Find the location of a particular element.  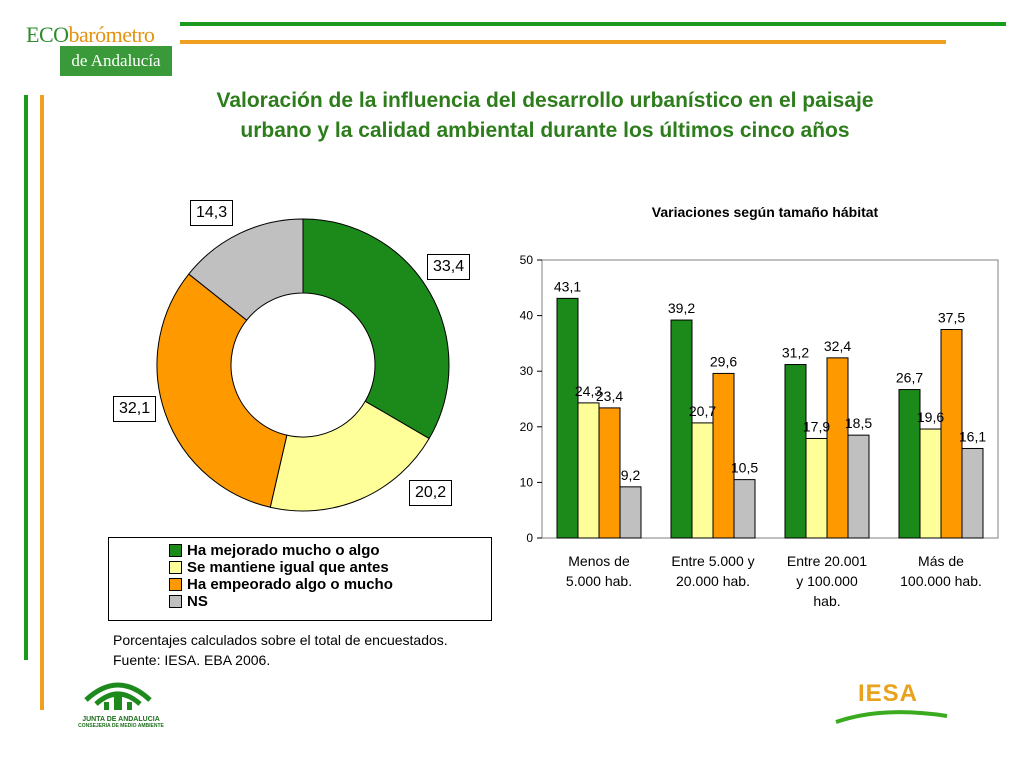

brand-barometro: barómetro is located at coordinates (111, 34).